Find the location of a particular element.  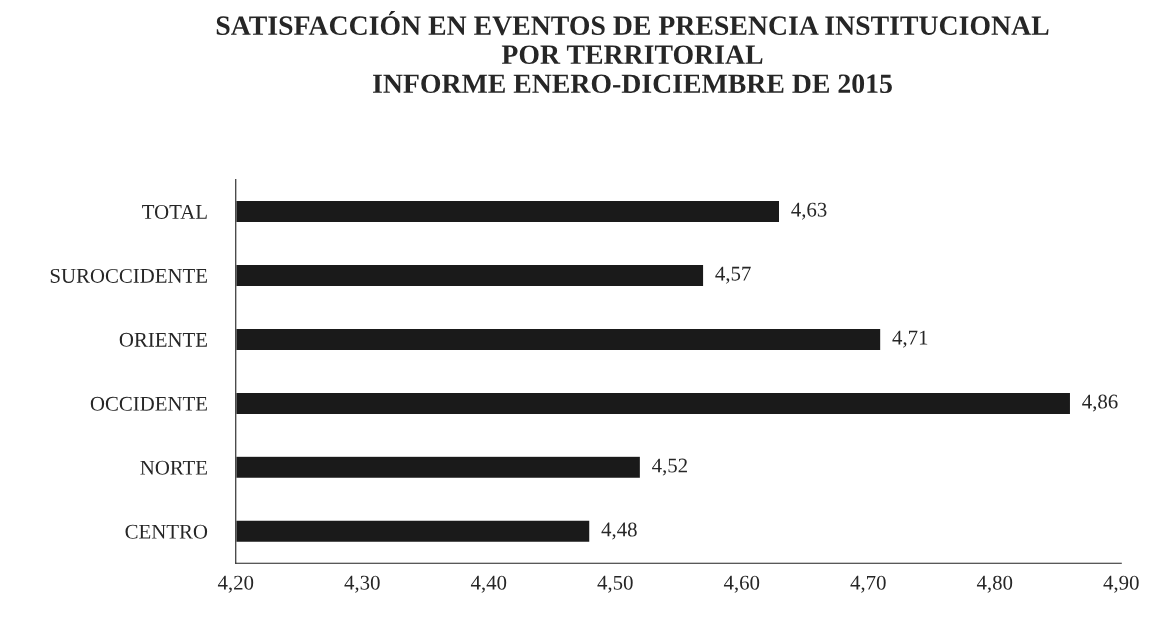

x-tick-label: 4,20 is located at coordinates (235, 584).